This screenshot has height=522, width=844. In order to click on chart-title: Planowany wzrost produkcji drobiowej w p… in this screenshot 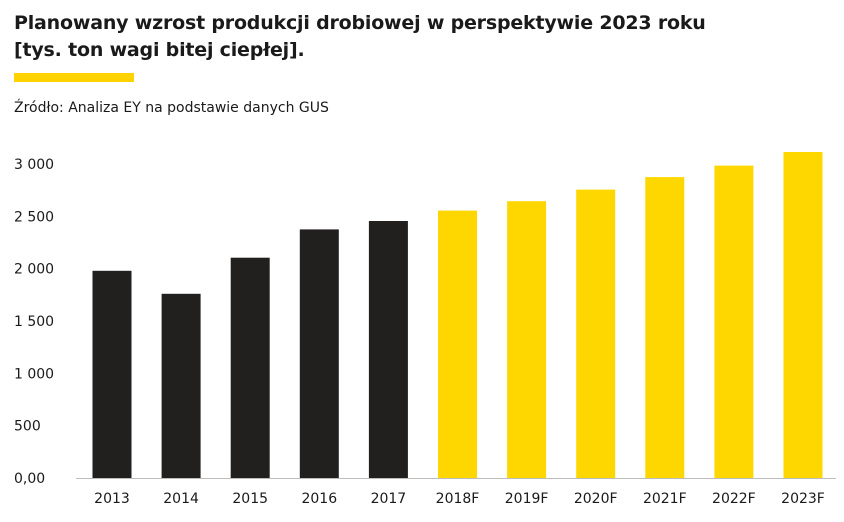, I will do `click(414, 37)`.